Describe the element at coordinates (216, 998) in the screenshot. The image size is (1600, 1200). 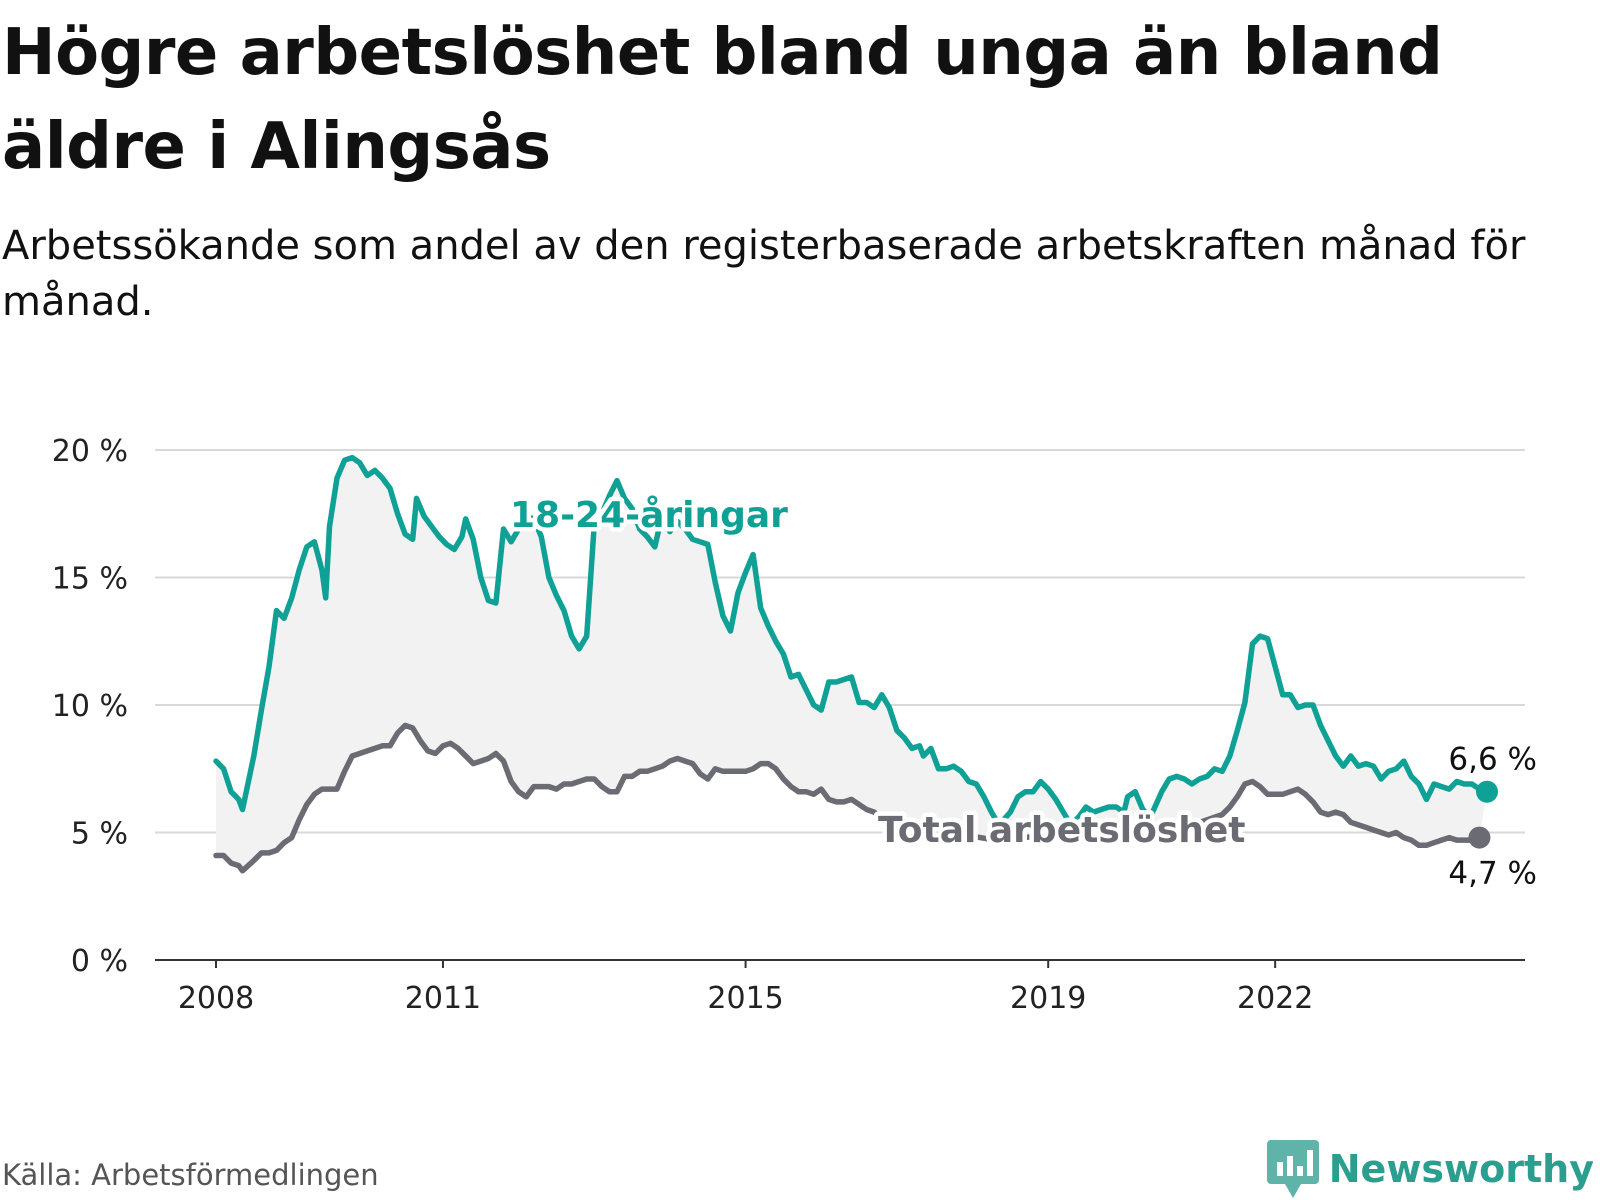
I see `x-tick-label: 2008` at that location.